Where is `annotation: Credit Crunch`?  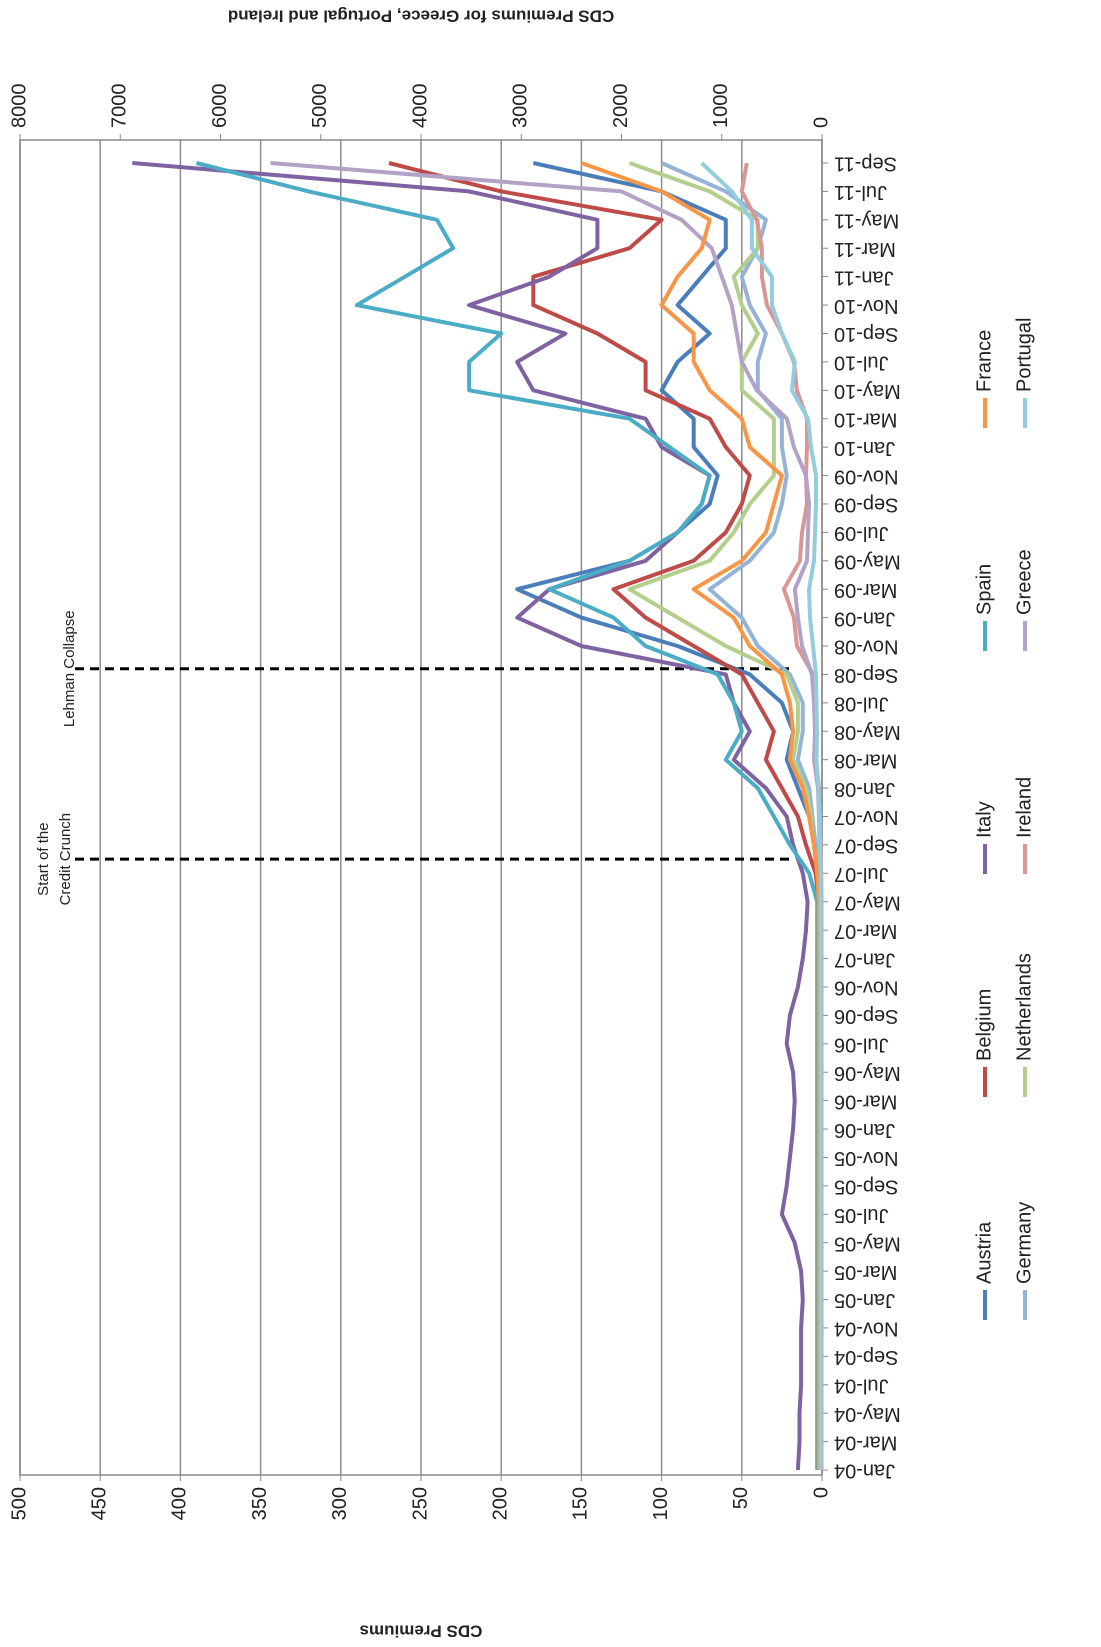
annotation: Credit Crunch is located at coordinates (65, 859).